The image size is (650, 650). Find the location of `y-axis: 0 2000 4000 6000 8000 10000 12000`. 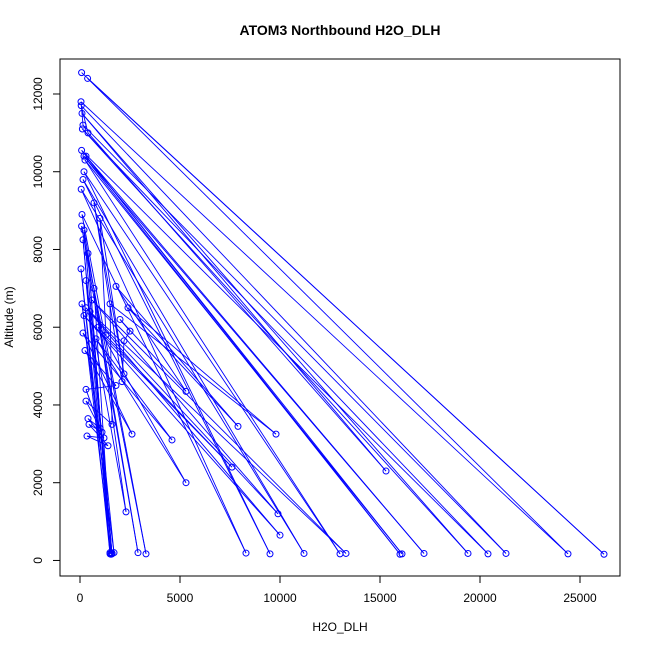

y-axis: 0 2000 4000 6000 8000 10000 12000 is located at coordinates (46, 320).